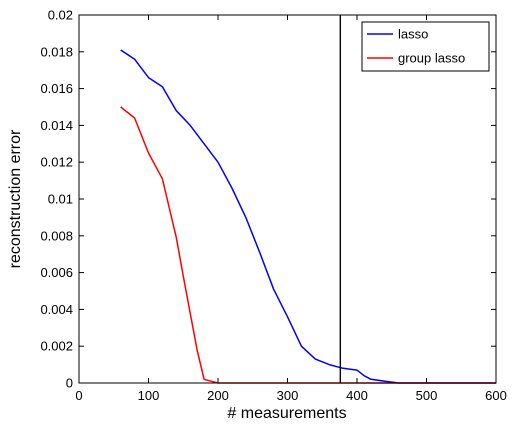 The image size is (512, 427). What do you see at coordinates (56, 125) in the screenshot?
I see `y-tick-label: 0.014` at bounding box center [56, 125].